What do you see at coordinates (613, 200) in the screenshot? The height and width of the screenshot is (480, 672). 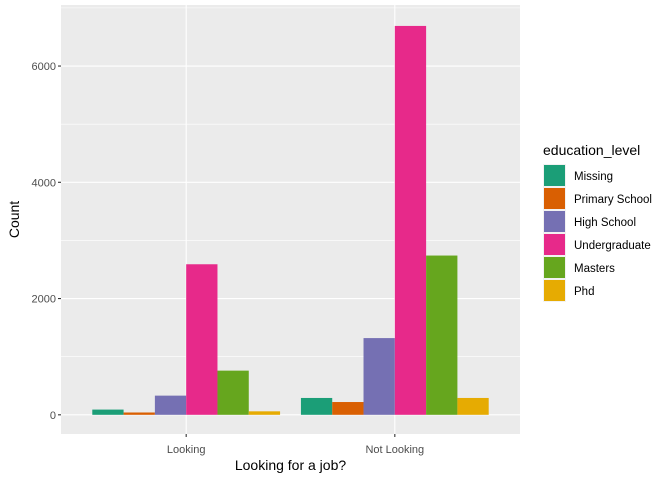 I see `legend-label: Primary School` at bounding box center [613, 200].